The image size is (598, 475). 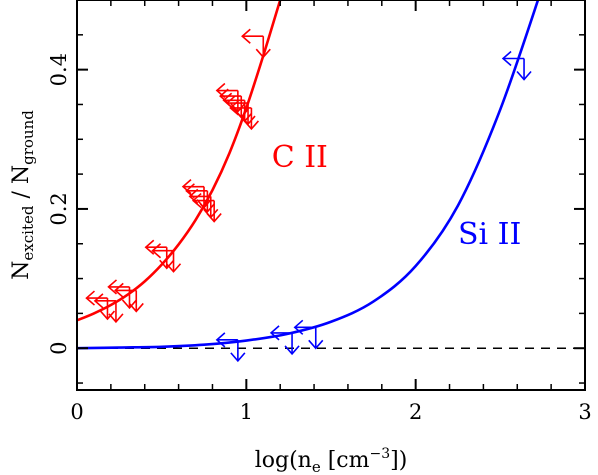 I want to click on x-tick-label: 2, so click(x=415, y=412).